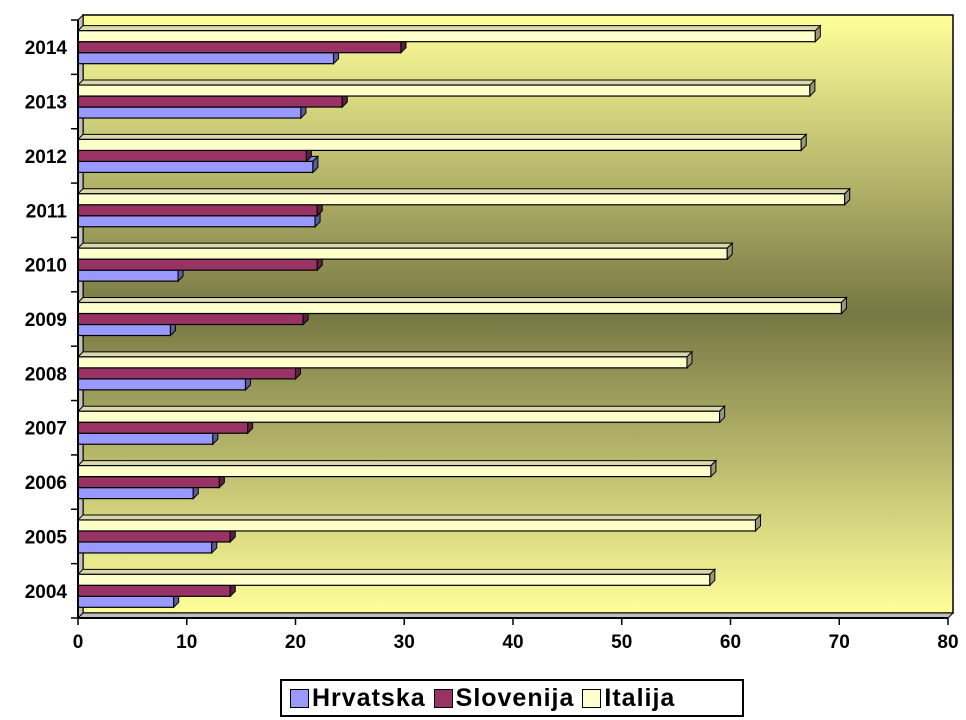 The image size is (966, 720). I want to click on bar-slovenija-2005-front, so click(154, 536).